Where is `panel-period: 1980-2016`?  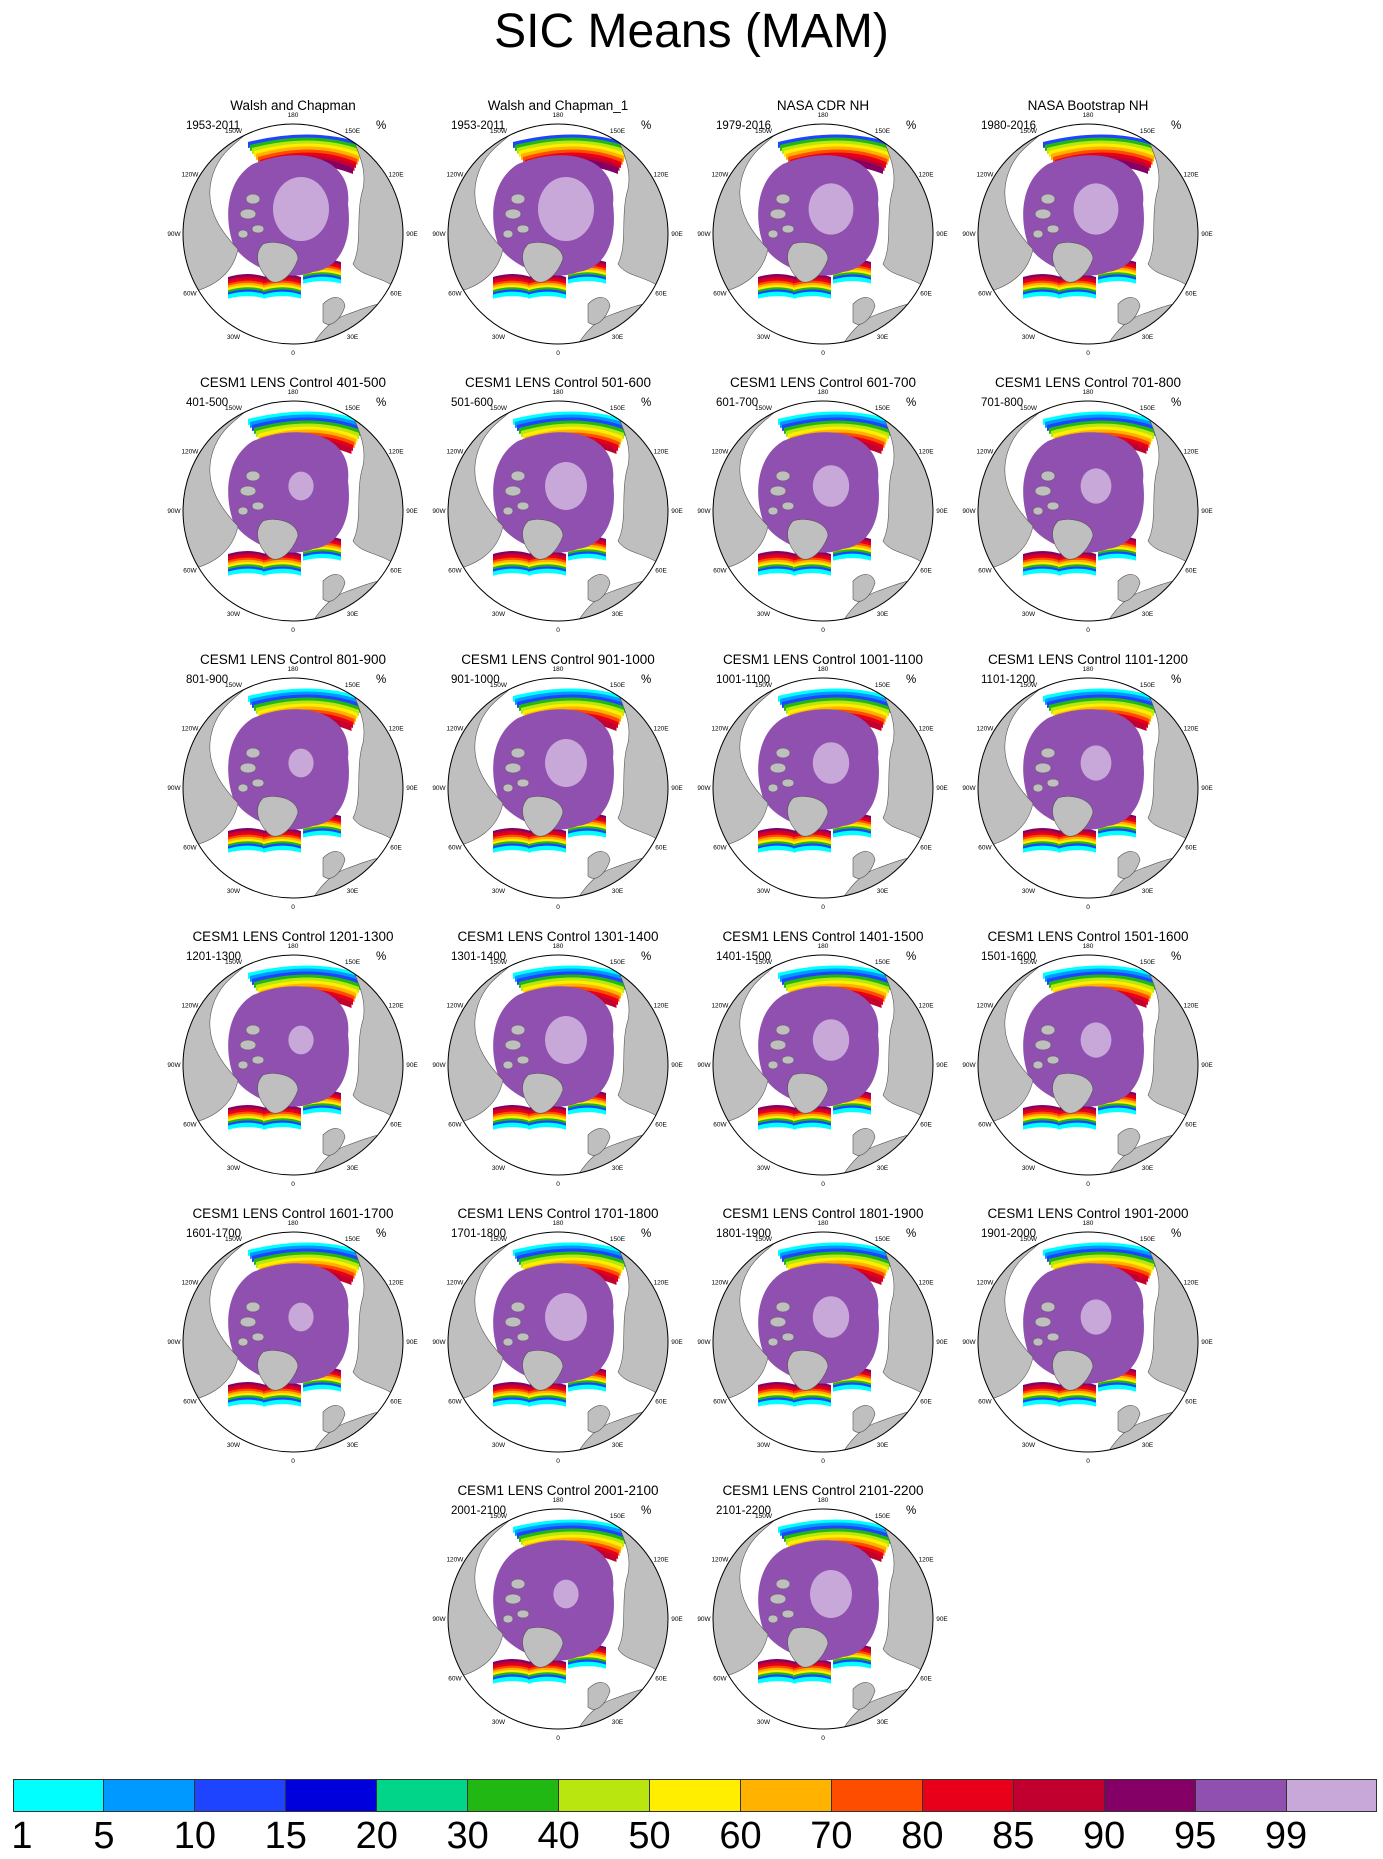 panel-period: 1980-2016 is located at coordinates (1008, 126).